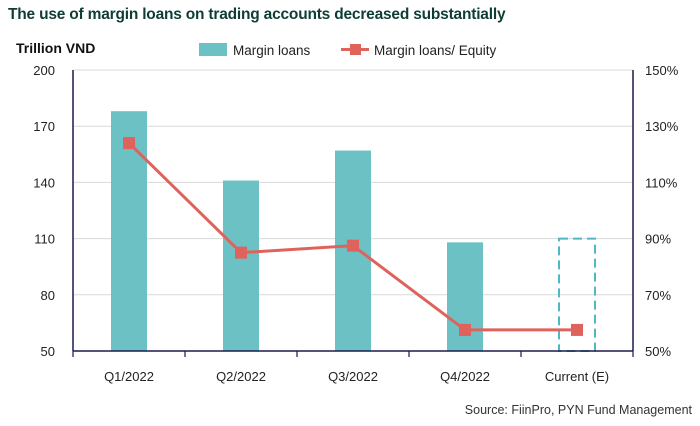 This screenshot has width=700, height=426. What do you see at coordinates (658, 351) in the screenshot?
I see `y2-tick-label: 50%` at bounding box center [658, 351].